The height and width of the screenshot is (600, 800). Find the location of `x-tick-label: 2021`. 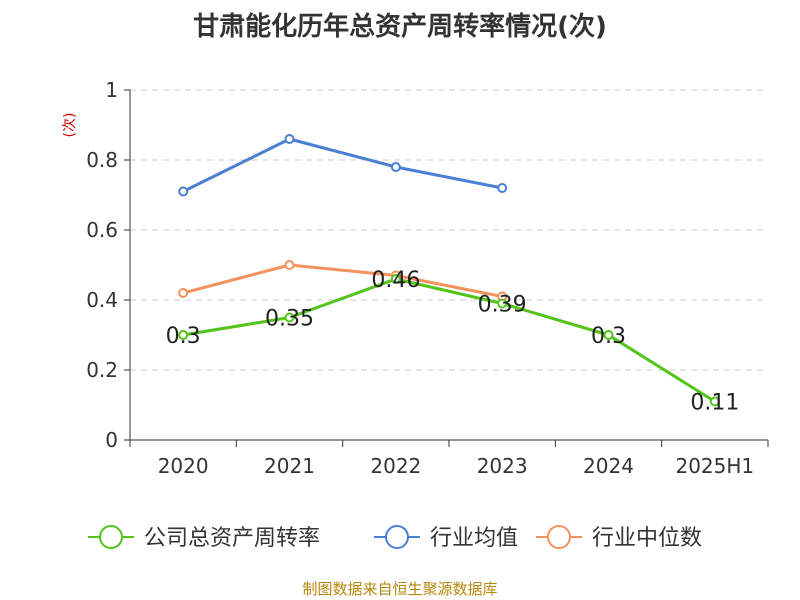

x-tick-label: 2021 is located at coordinates (289, 466).